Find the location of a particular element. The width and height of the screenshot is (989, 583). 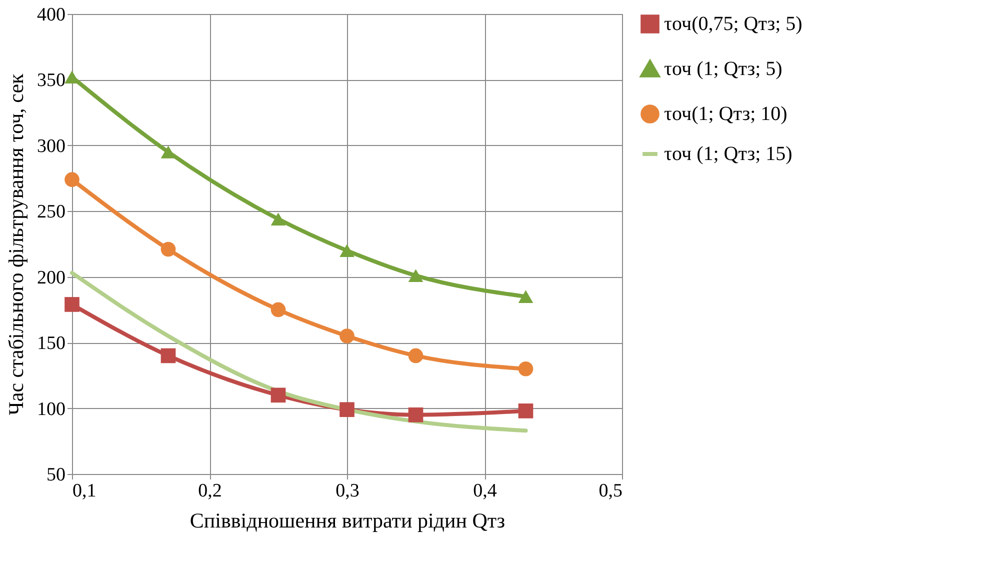

y-tick-label: 150 is located at coordinates (51, 343).